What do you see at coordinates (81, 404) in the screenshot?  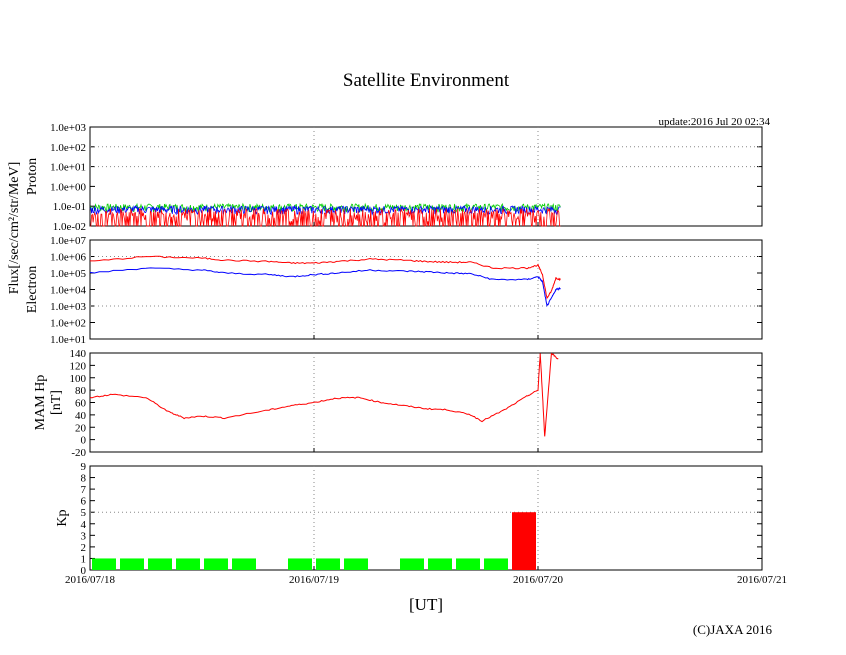 I see `y-tick-label: 60` at bounding box center [81, 404].